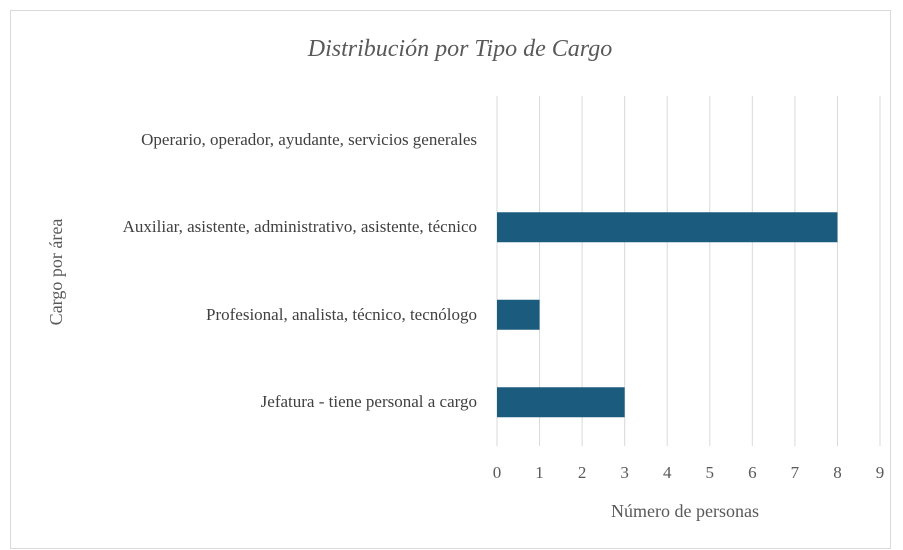  What do you see at coordinates (710, 472) in the screenshot?
I see `x-tick-label: 5` at bounding box center [710, 472].